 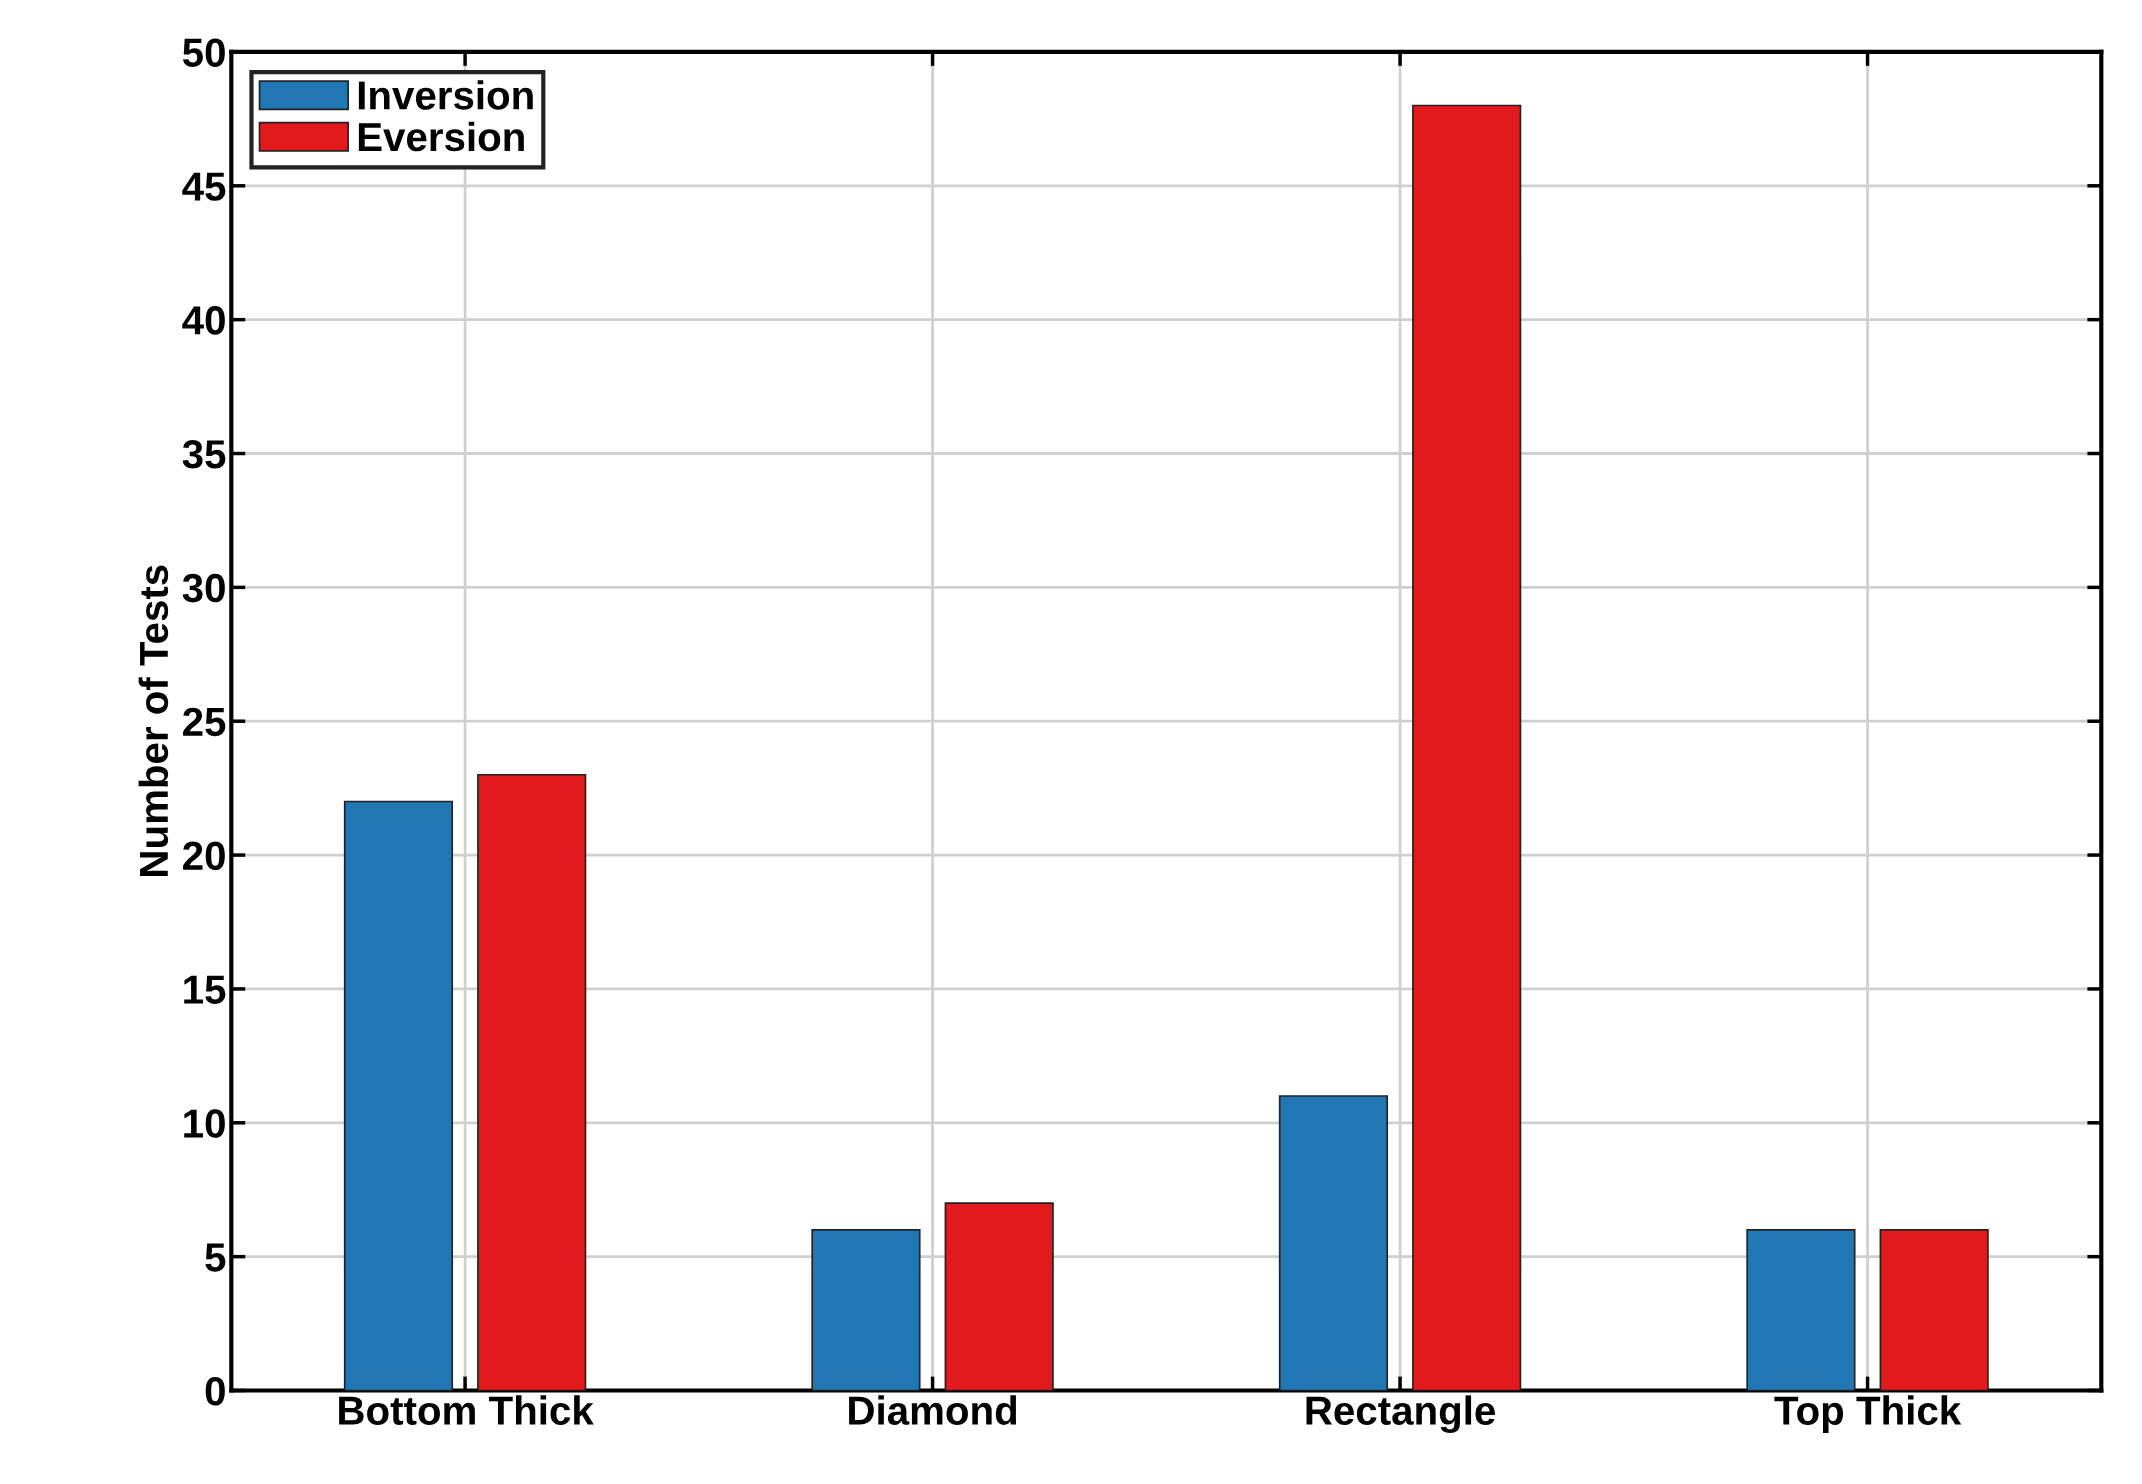 I want to click on y-tick-label: 40, so click(x=203, y=320).